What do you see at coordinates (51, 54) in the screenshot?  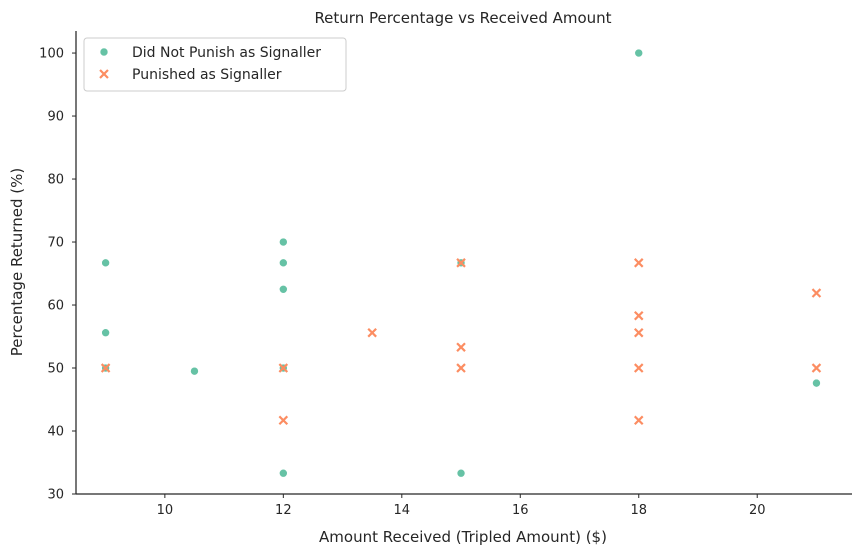 I see `y-tick-label: 100` at bounding box center [51, 54].